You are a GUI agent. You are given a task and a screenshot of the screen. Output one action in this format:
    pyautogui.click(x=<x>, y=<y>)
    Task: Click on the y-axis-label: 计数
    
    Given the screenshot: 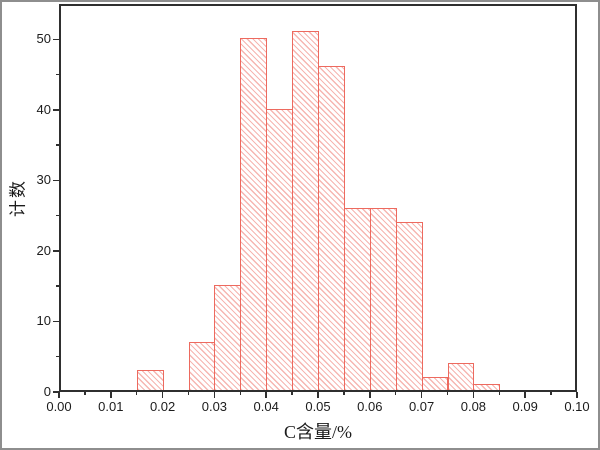 What is the action you would take?
    pyautogui.click(x=18, y=198)
    